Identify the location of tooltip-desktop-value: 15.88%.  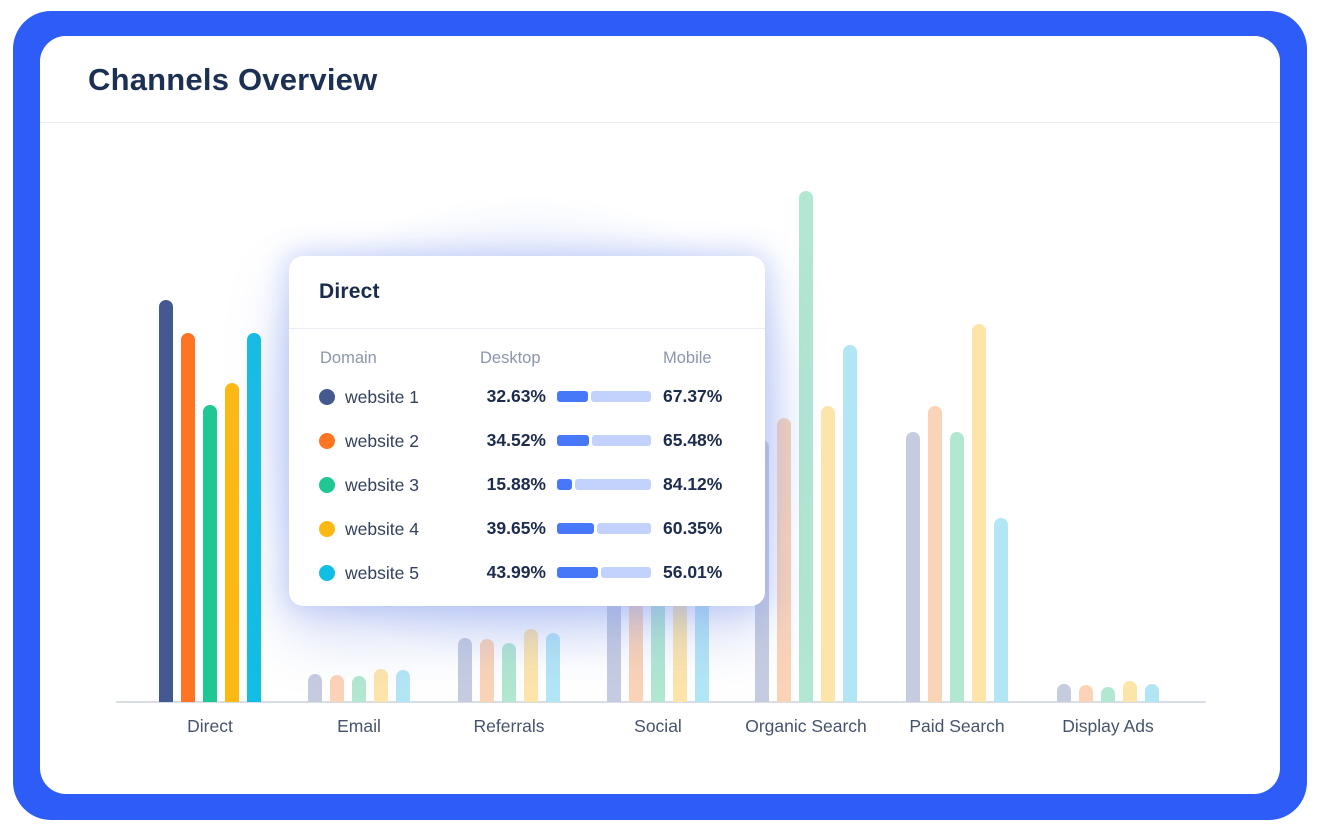
(516, 484).